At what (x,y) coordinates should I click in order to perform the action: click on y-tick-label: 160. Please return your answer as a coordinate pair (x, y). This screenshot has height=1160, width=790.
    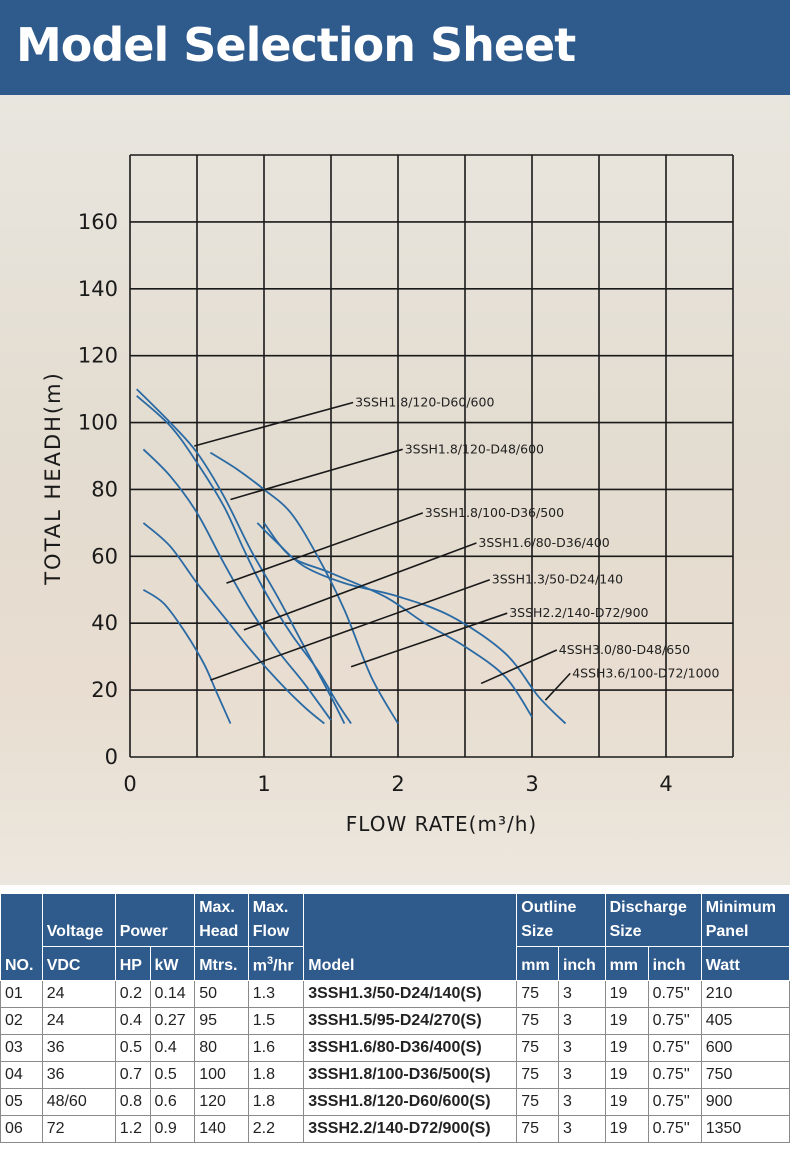
    Looking at the image, I should click on (98, 222).